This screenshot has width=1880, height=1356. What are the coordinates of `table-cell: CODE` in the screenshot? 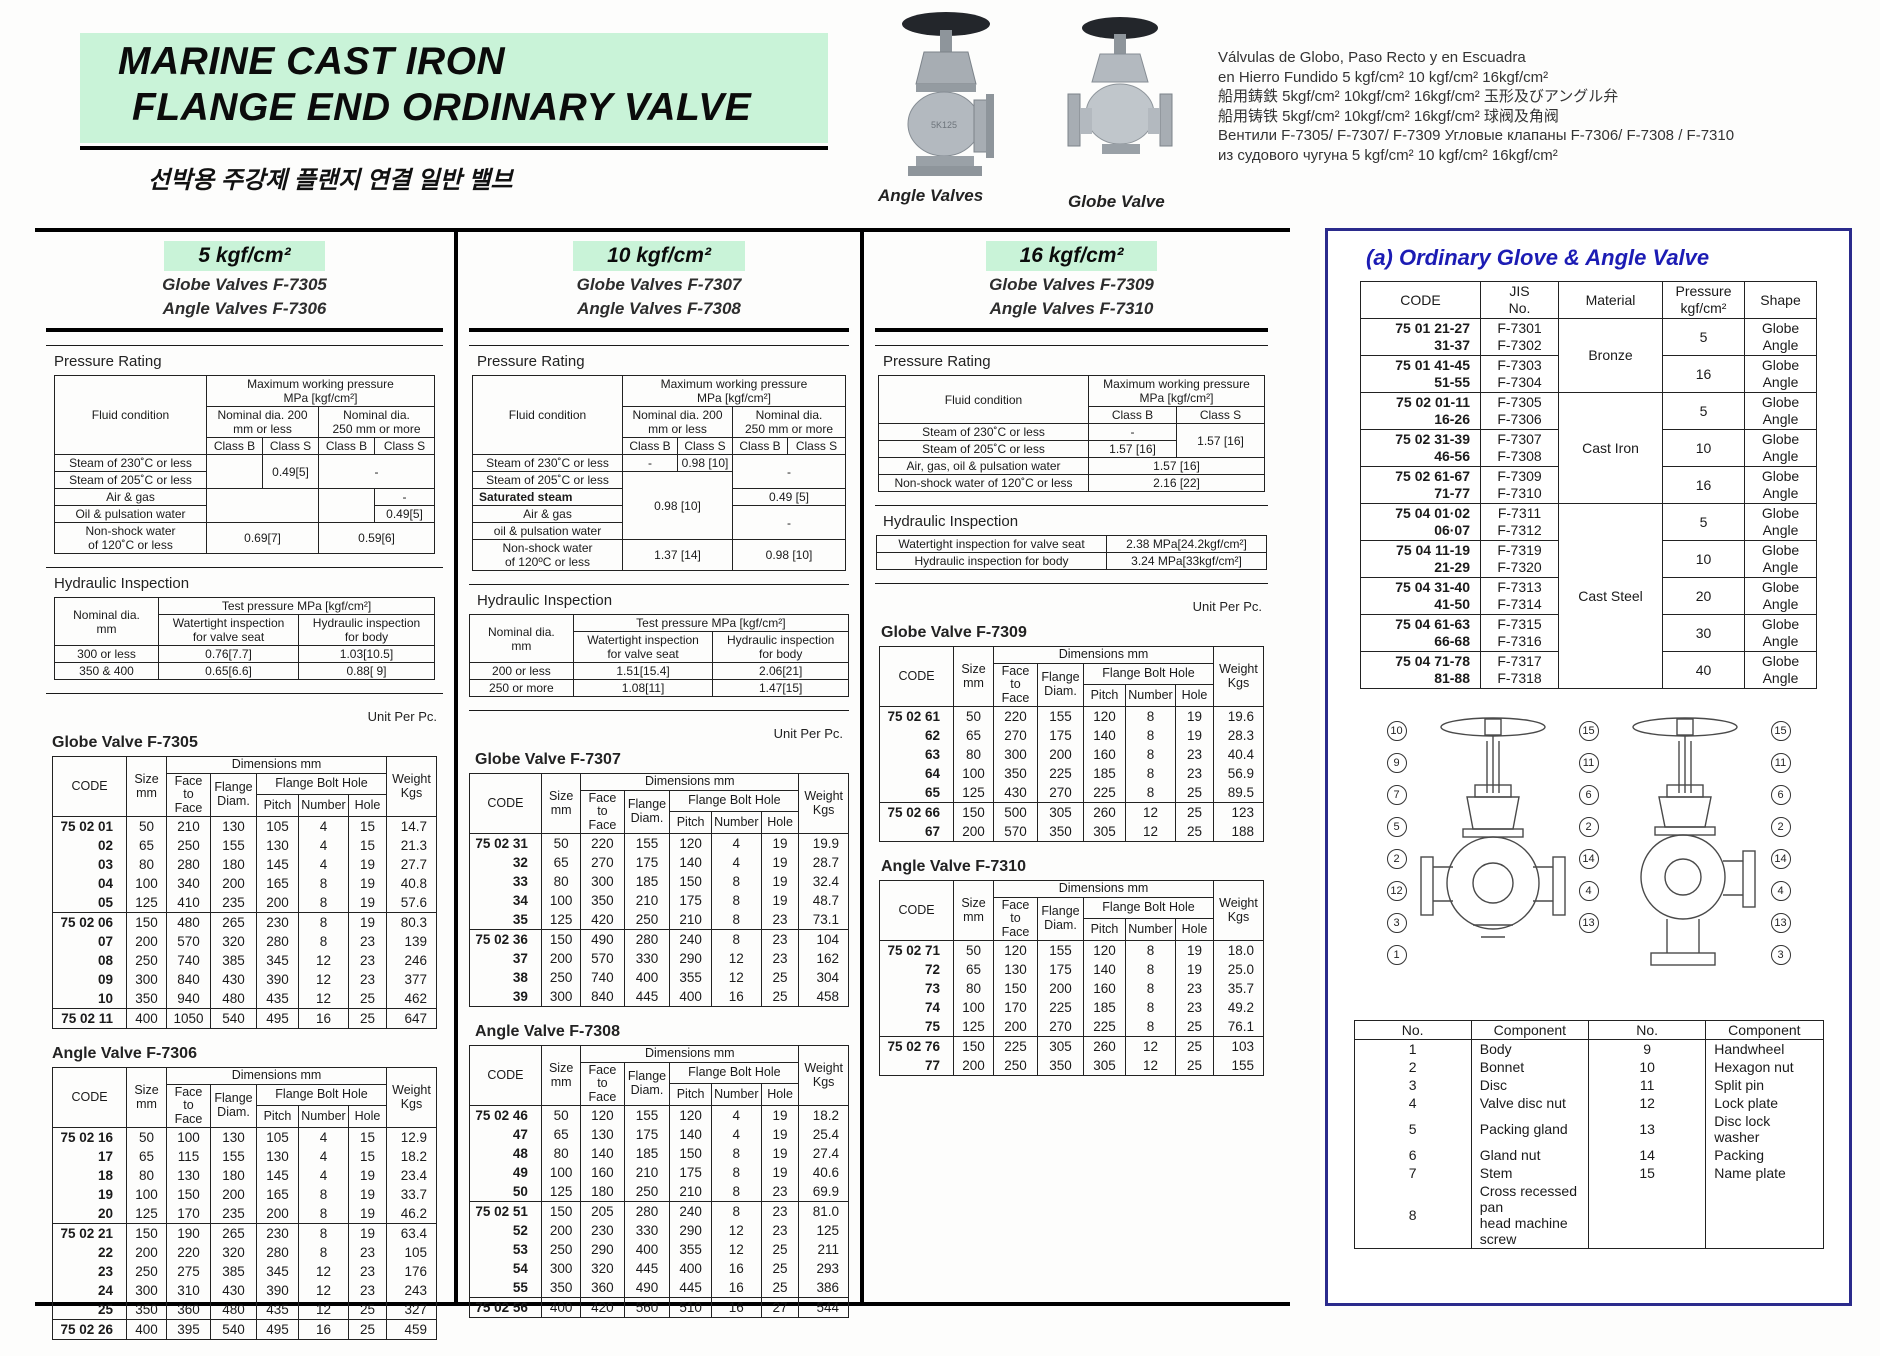 It's located at (505, 803).